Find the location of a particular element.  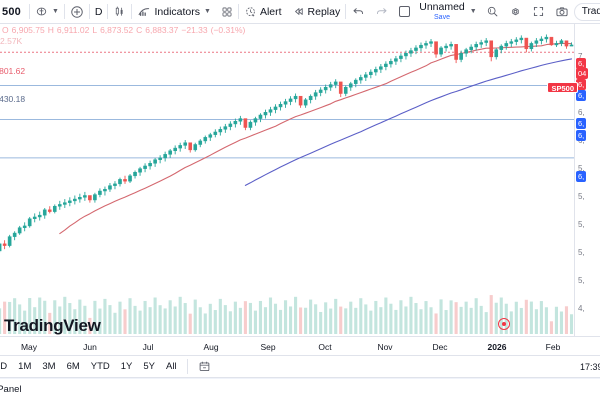

price-axis-badge: 04 is located at coordinates (582, 73).